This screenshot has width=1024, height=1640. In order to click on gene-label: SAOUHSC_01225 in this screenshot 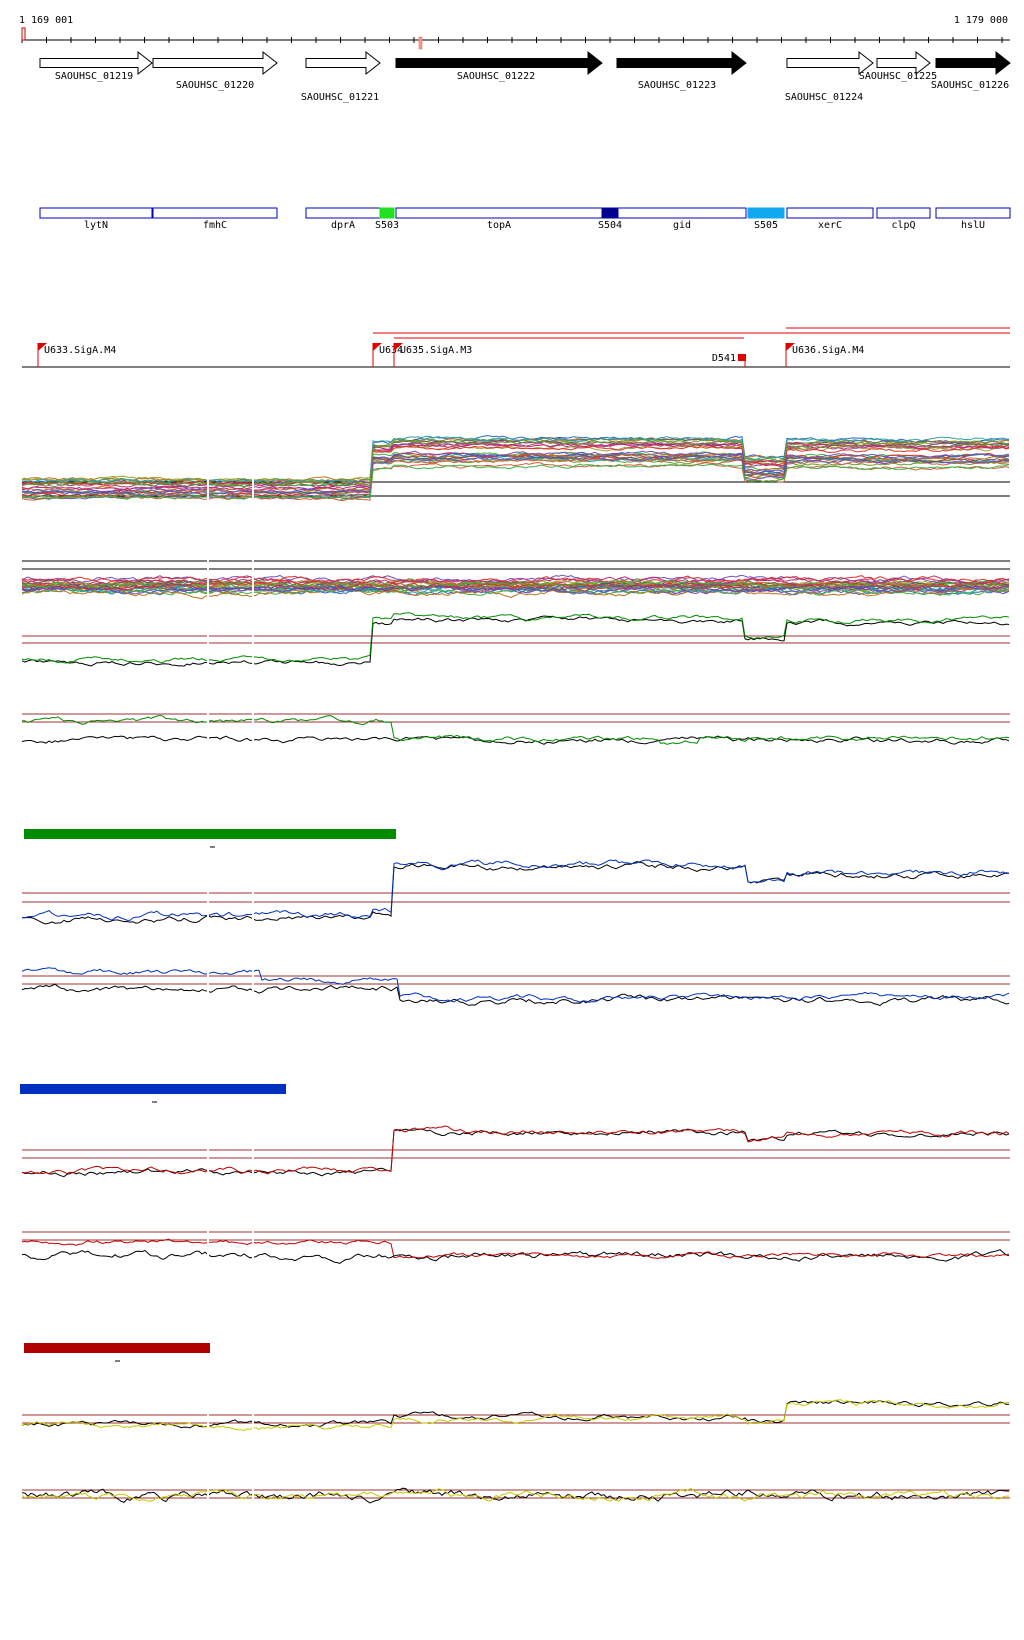, I will do `click(898, 76)`.